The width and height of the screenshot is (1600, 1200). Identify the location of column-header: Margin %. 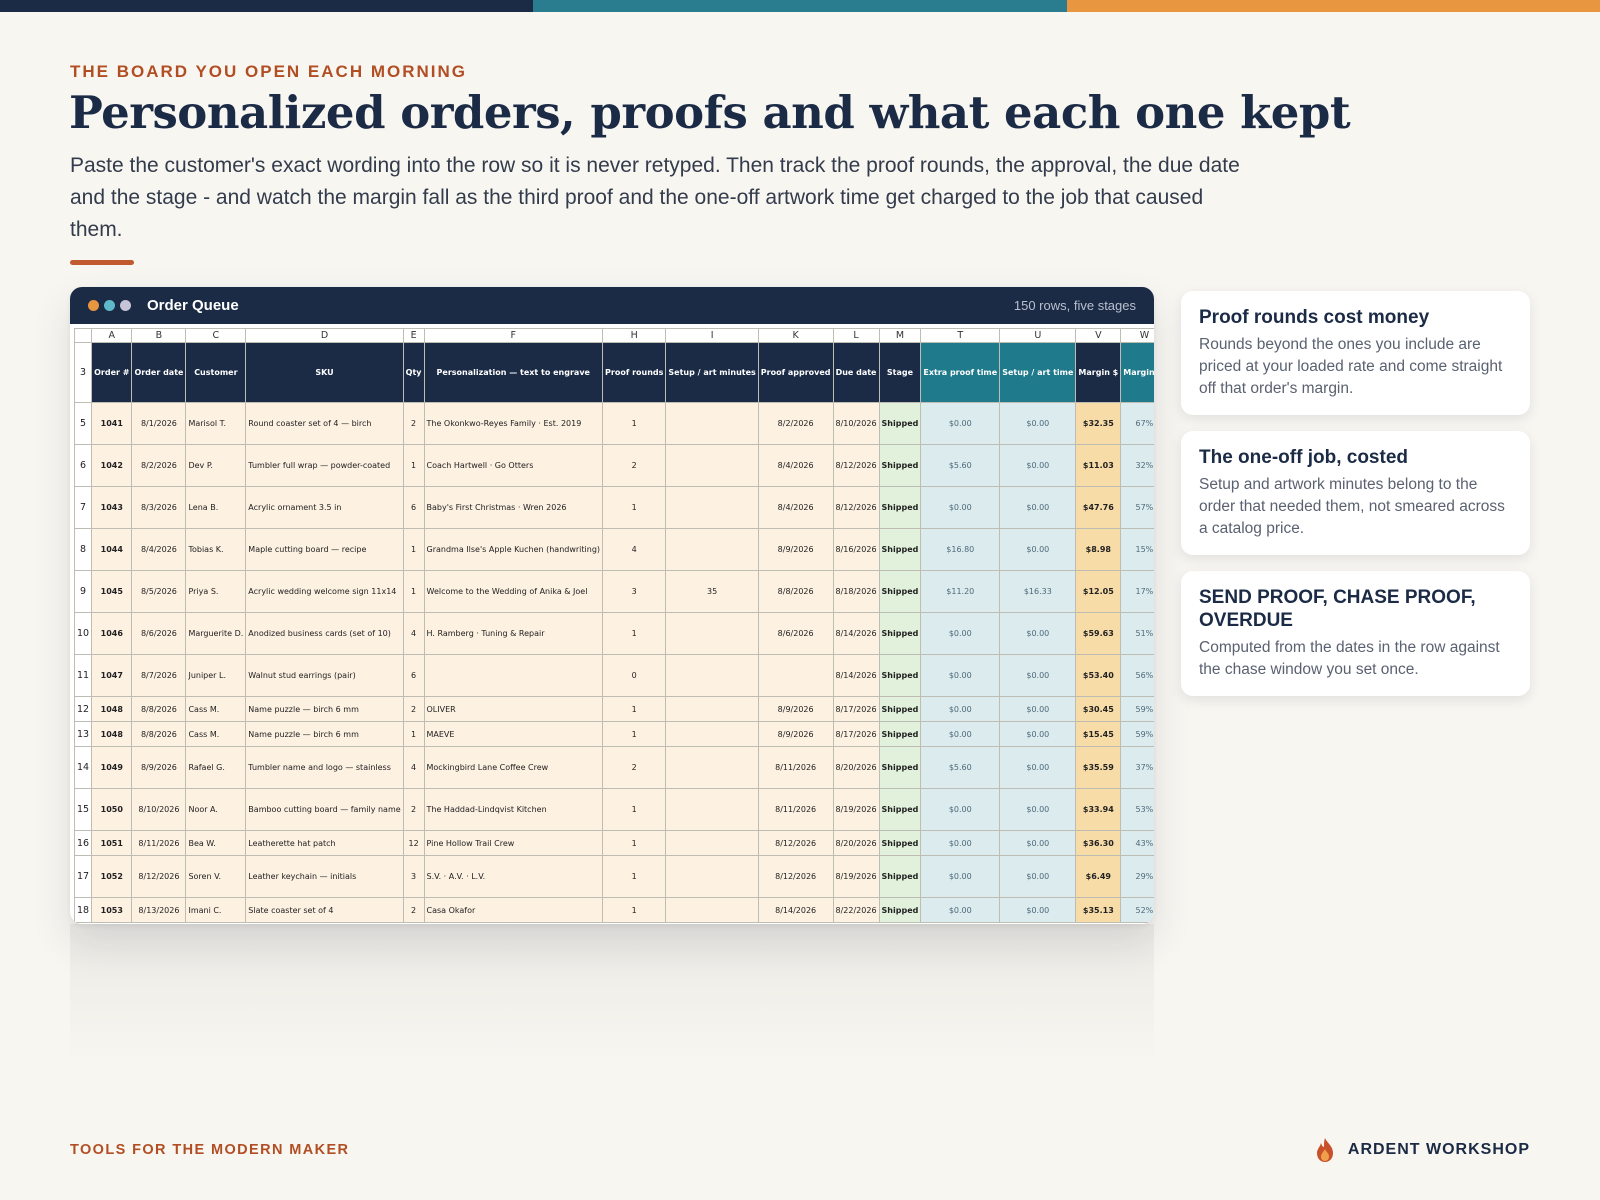
(1137, 372).